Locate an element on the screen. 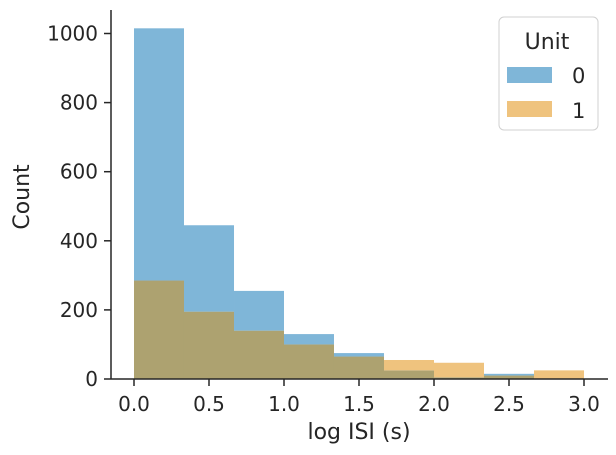  legend-title: Unit is located at coordinates (547, 42).